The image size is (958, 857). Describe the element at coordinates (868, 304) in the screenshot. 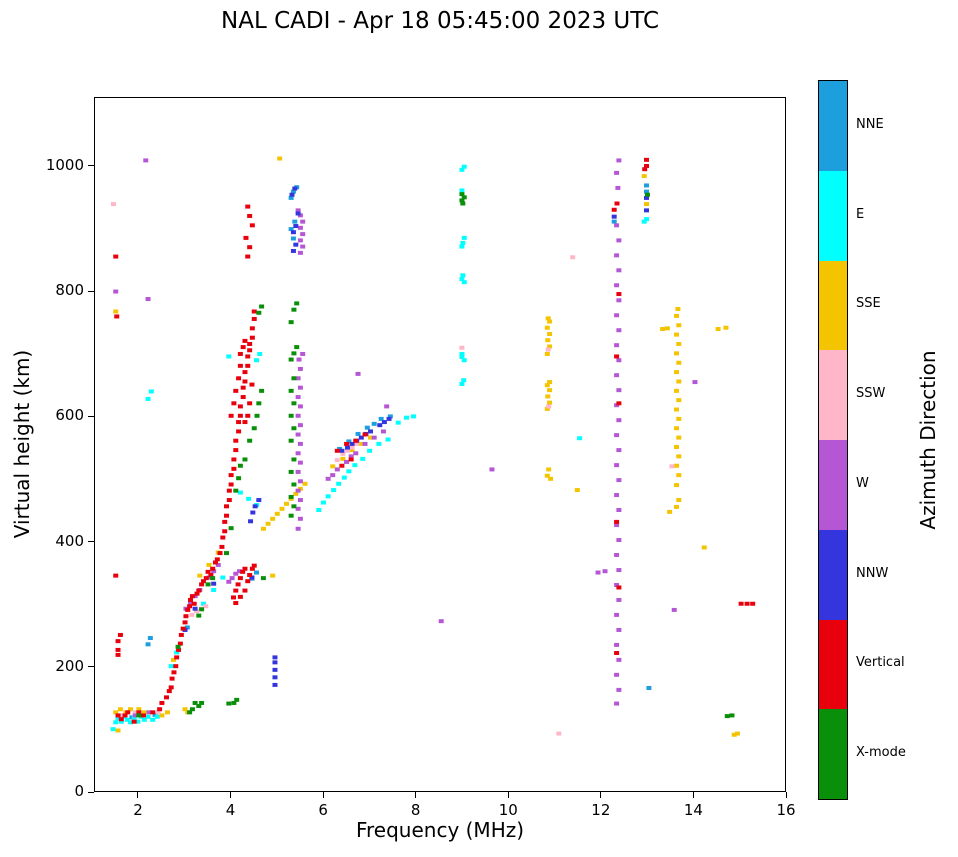

I see `colorbar-label: SSE` at that location.